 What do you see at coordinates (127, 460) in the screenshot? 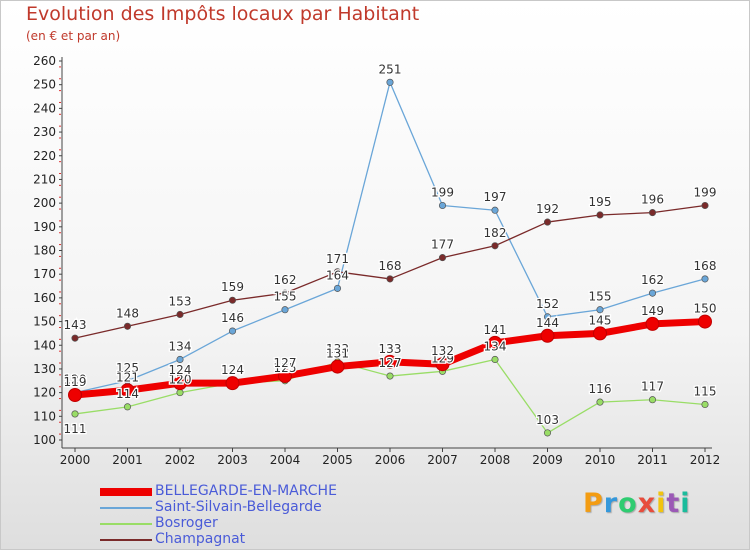
I see `x-tick-label: 2001` at bounding box center [127, 460].